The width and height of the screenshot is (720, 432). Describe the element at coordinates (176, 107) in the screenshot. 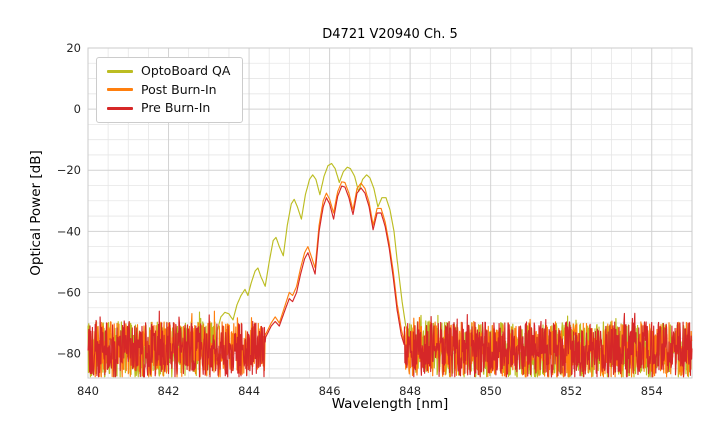

I see `legend-label-pre-burn-in: Pre Burn-In` at that location.